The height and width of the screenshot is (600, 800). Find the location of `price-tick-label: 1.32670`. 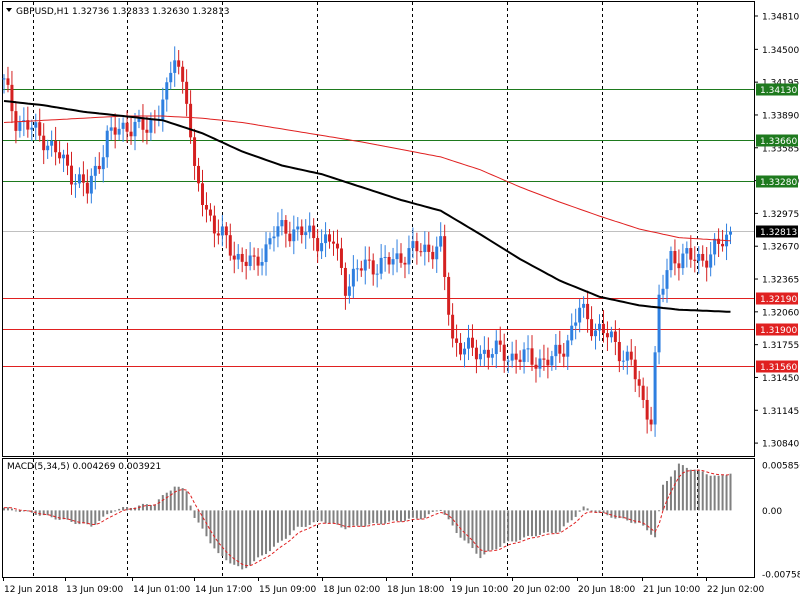

price-tick-label: 1.32670 is located at coordinates (780, 248).